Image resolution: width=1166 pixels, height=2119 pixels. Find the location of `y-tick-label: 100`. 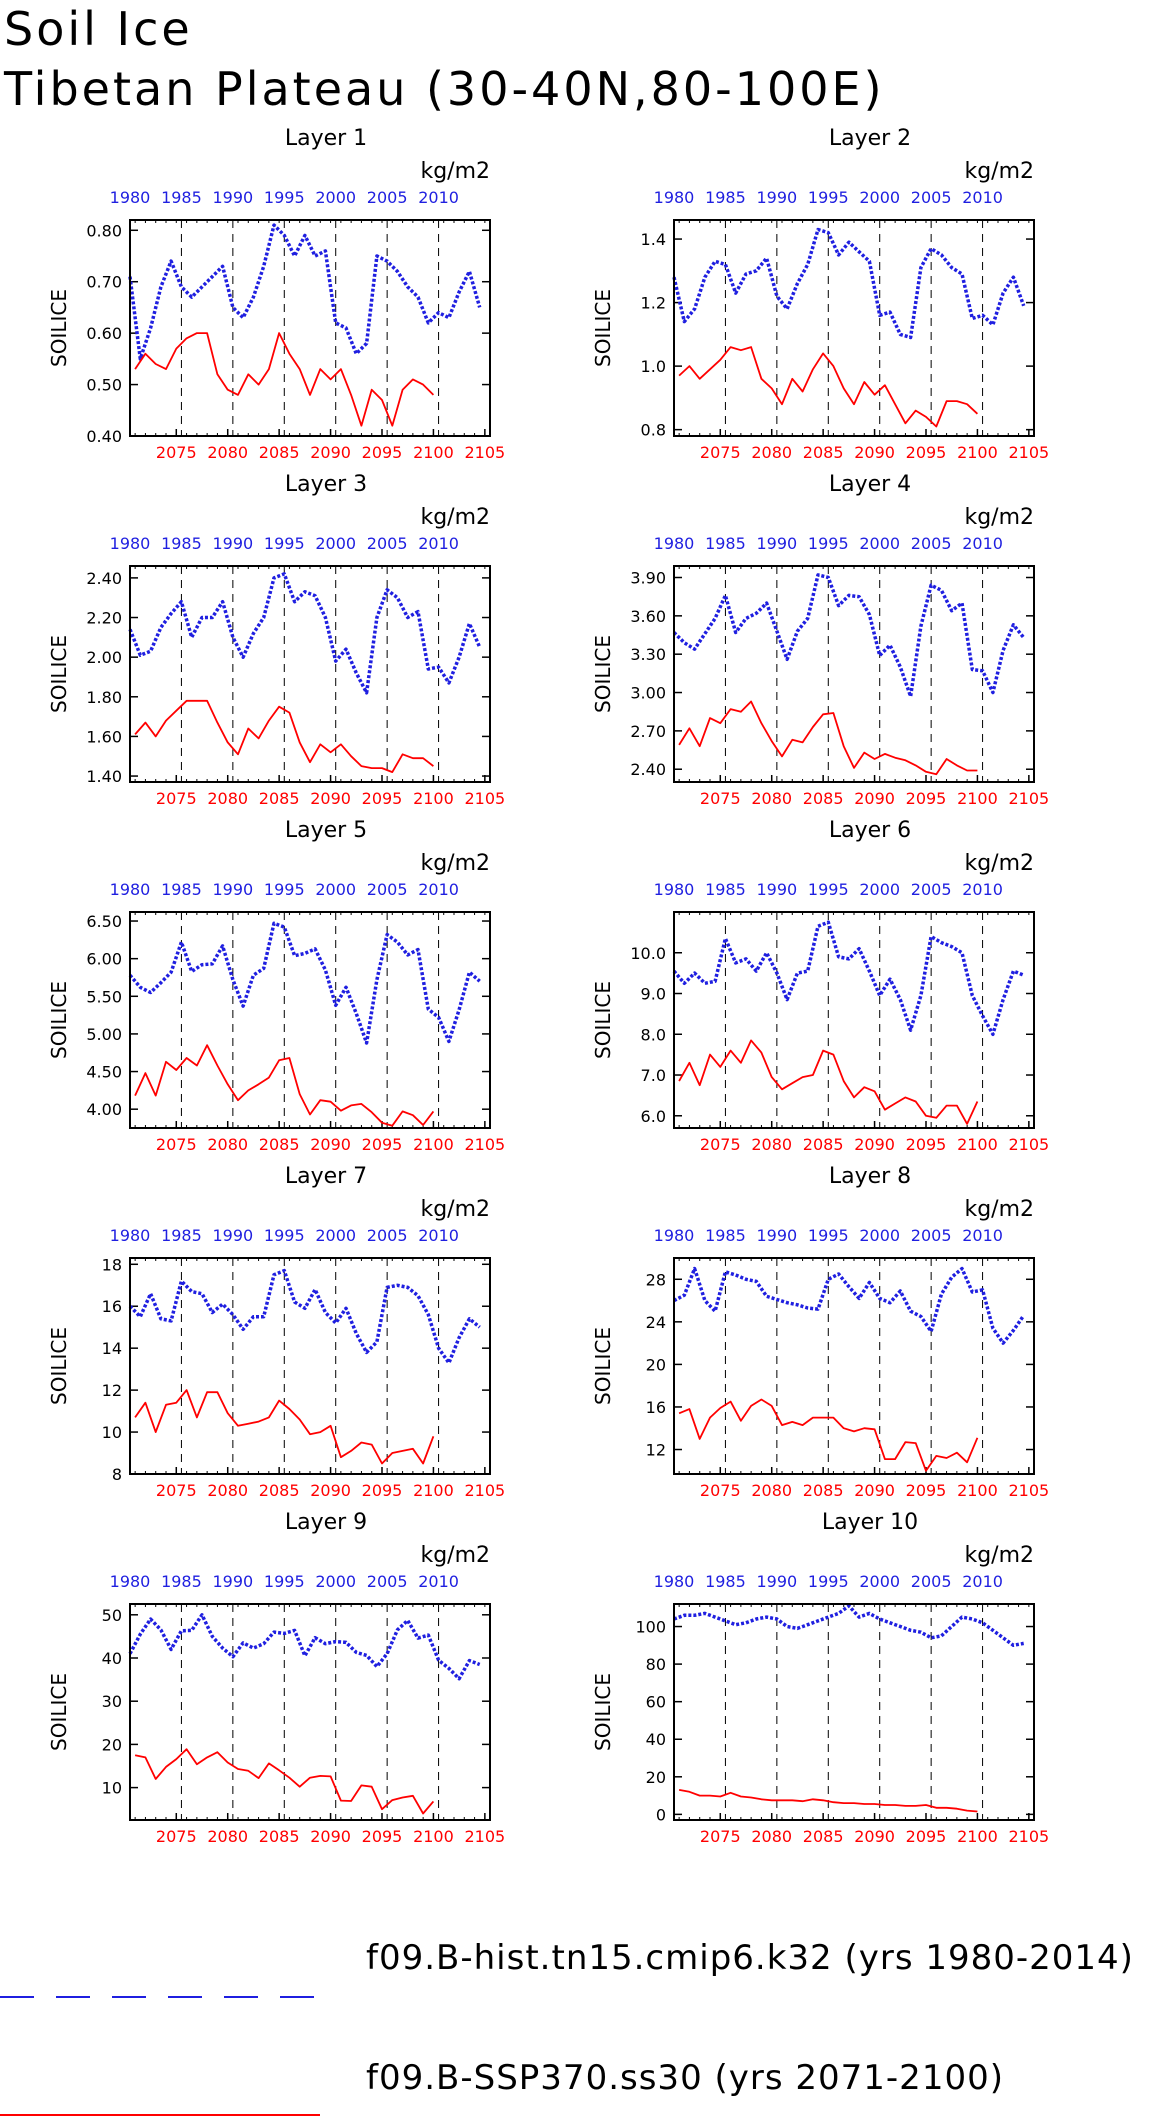

y-tick-label: 100 is located at coordinates (650, 1627).